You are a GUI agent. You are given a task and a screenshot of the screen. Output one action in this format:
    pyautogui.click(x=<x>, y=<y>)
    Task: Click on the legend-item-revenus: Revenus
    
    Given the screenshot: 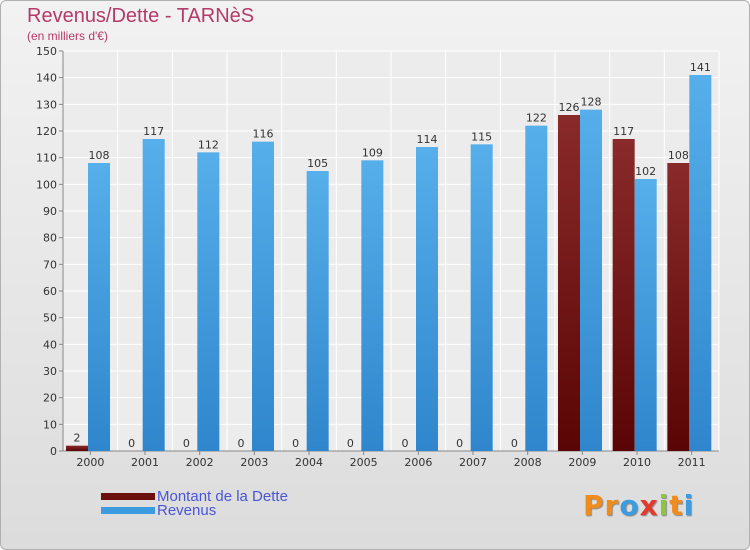 What is the action you would take?
    pyautogui.click(x=158, y=510)
    